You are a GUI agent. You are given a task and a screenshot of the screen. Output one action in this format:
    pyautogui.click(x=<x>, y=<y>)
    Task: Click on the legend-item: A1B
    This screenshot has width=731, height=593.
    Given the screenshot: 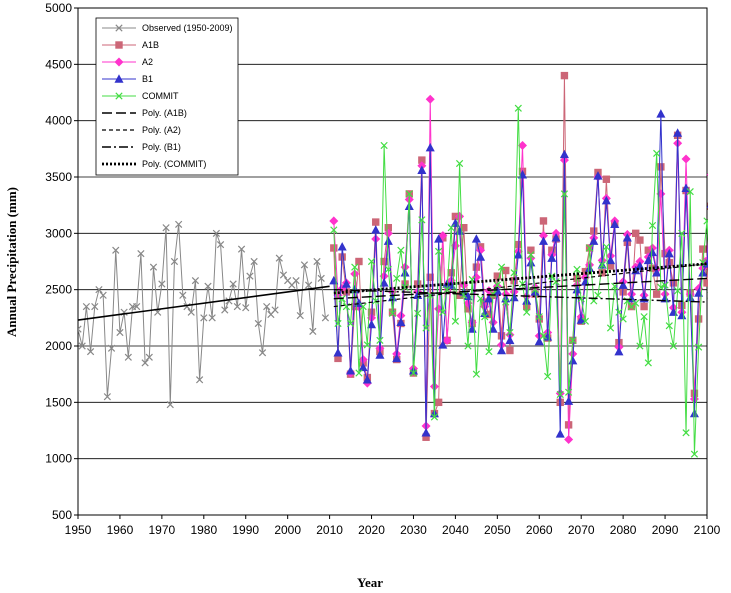 What is the action you would take?
    pyautogui.click(x=130, y=45)
    